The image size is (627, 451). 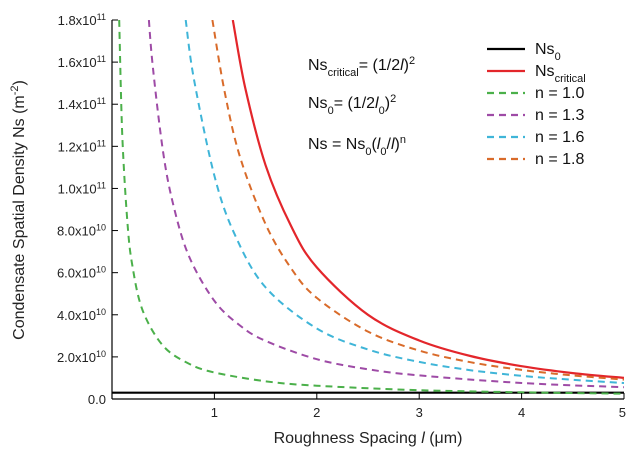 I want to click on y-tick-label: 1.0x10¹¹, so click(x=82, y=188).